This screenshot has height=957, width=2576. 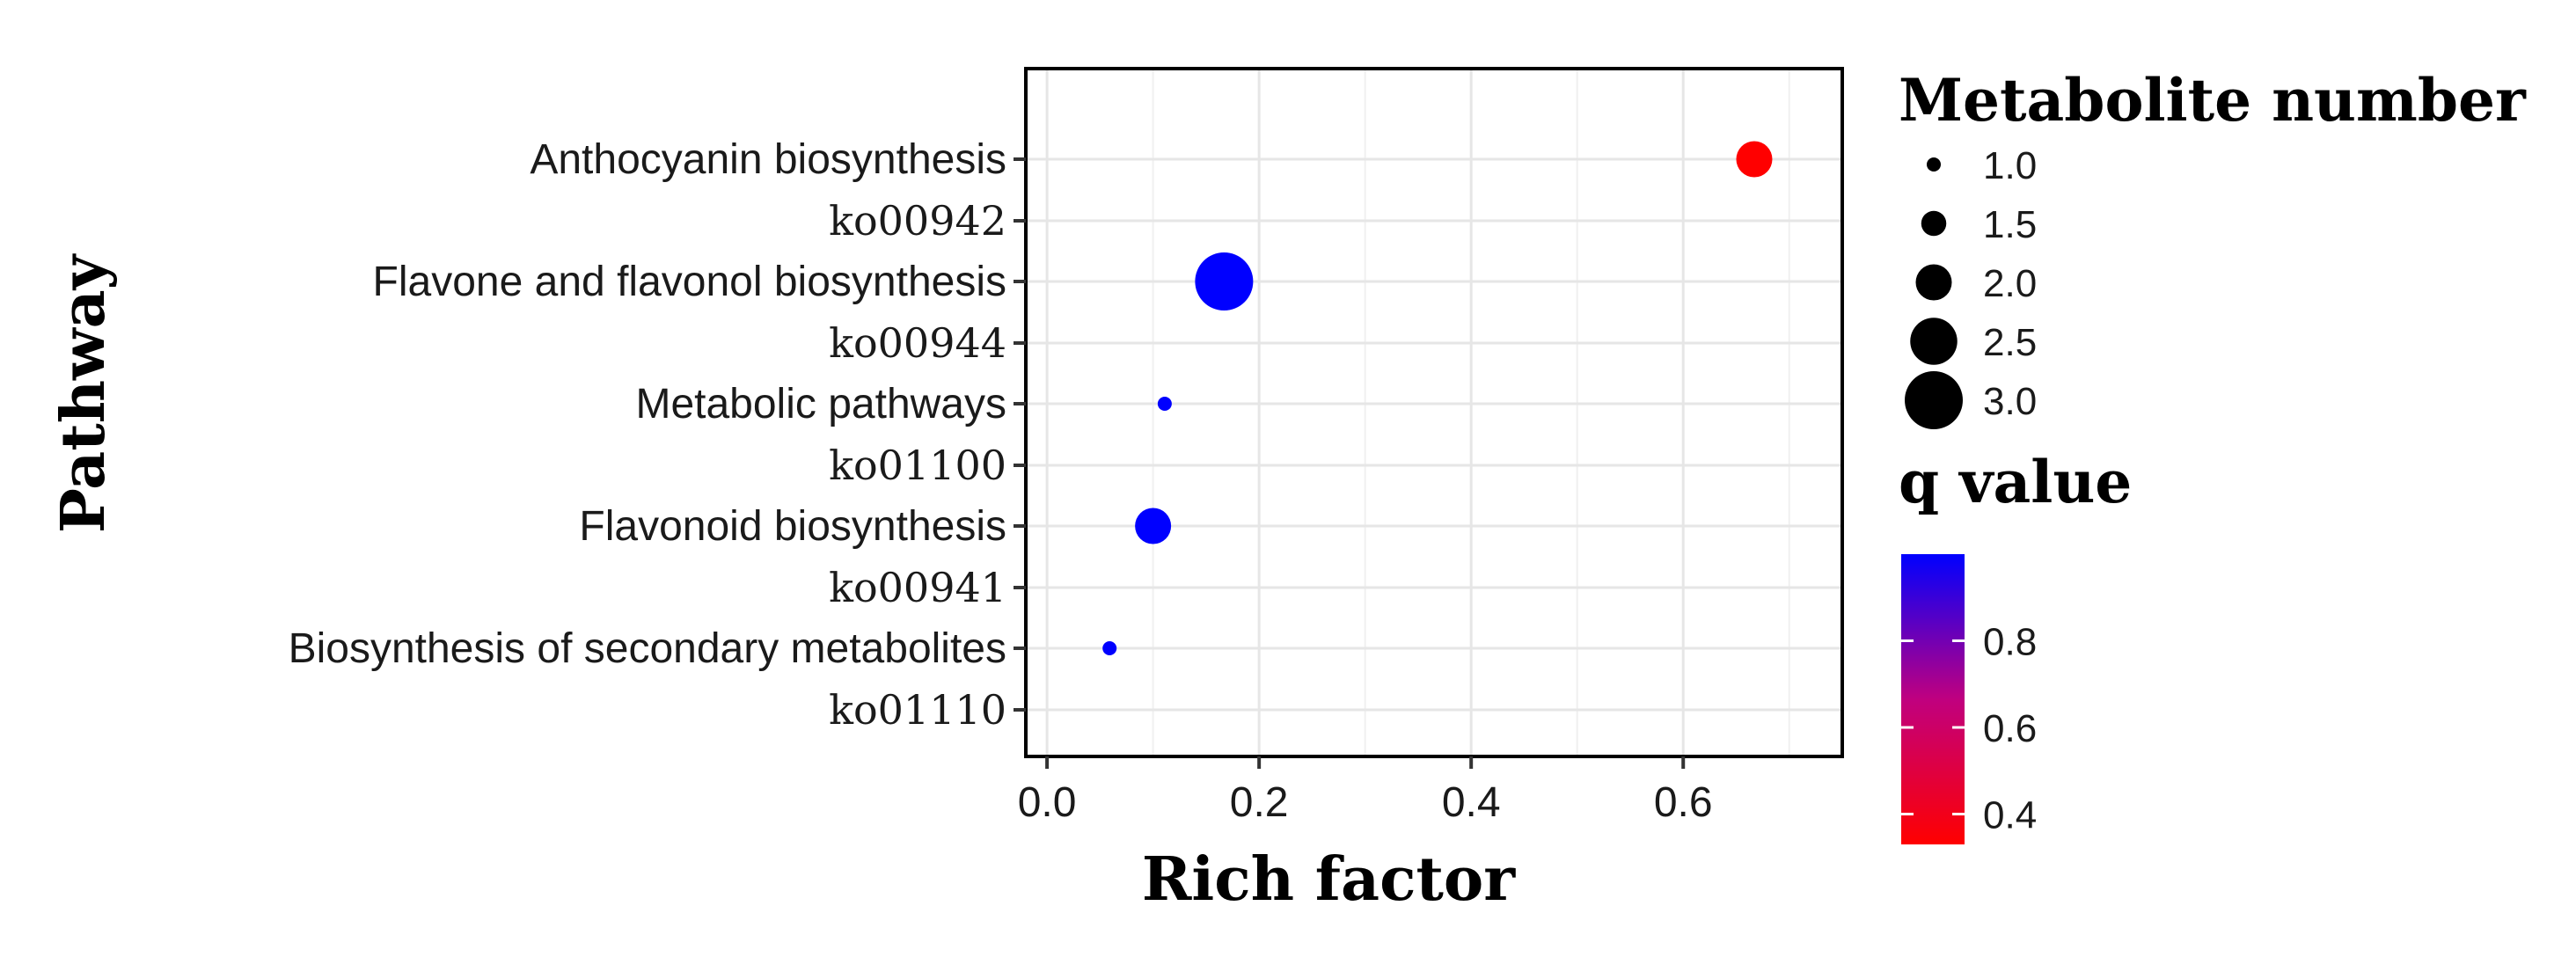 What do you see at coordinates (768, 160) in the screenshot?
I see `y-tick-label-pathway: Anthocyanin biosynthesis` at bounding box center [768, 160].